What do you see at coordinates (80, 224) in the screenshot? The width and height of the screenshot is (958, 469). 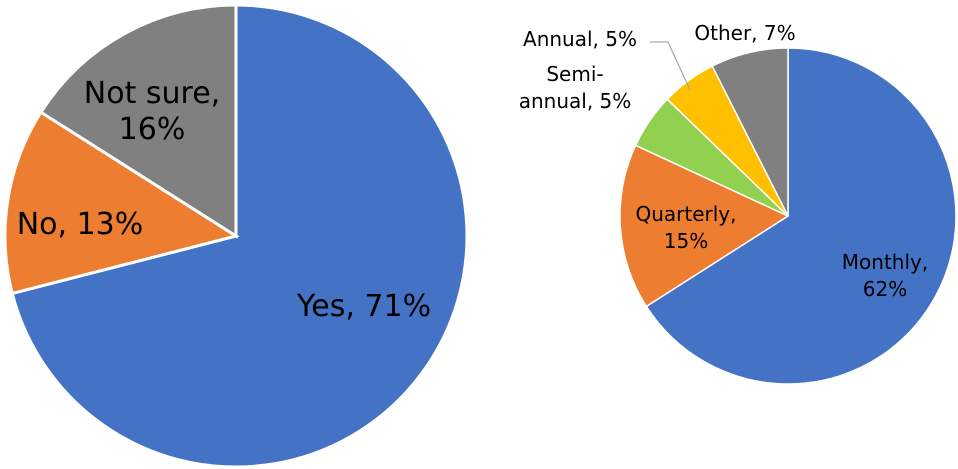 I see `data-label-no: No, 13%` at bounding box center [80, 224].